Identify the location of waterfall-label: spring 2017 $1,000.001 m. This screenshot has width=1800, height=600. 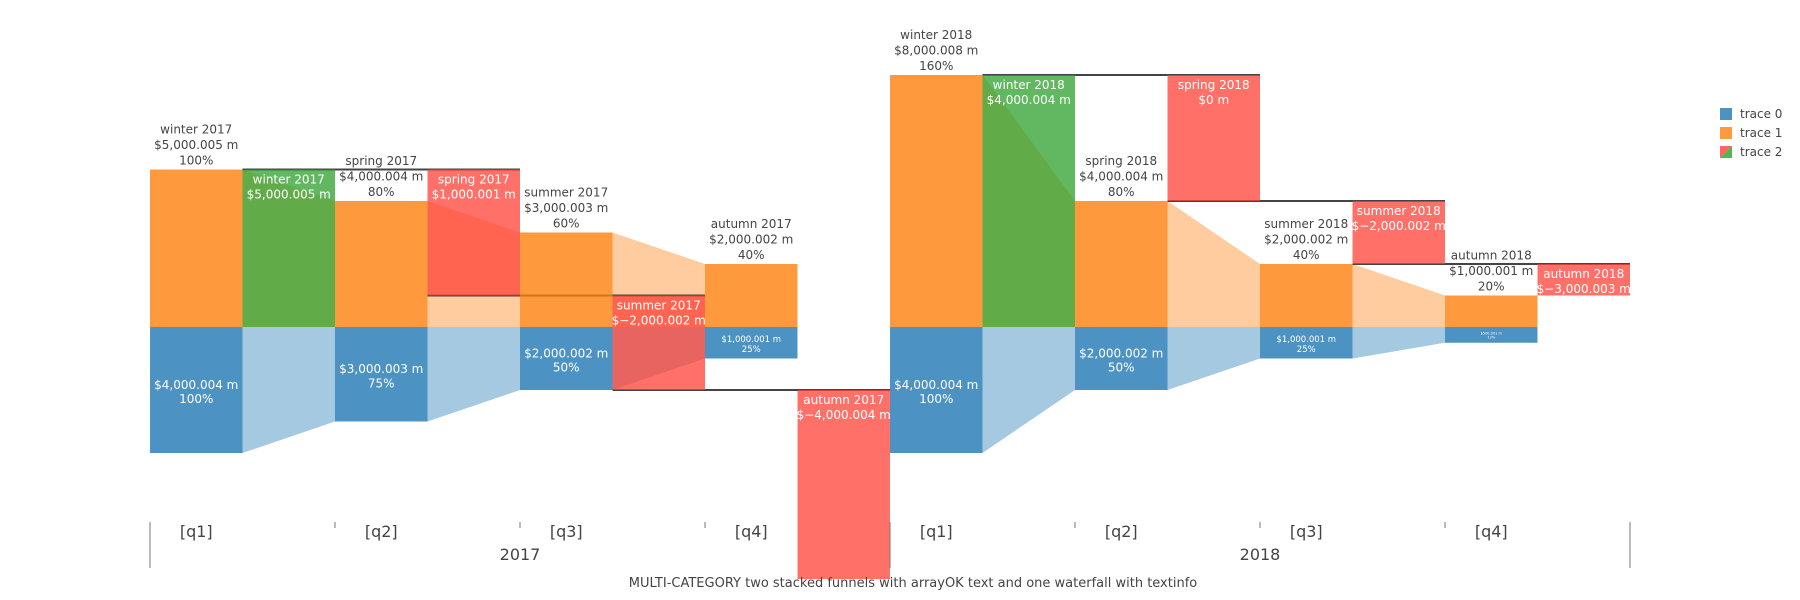
(474, 187).